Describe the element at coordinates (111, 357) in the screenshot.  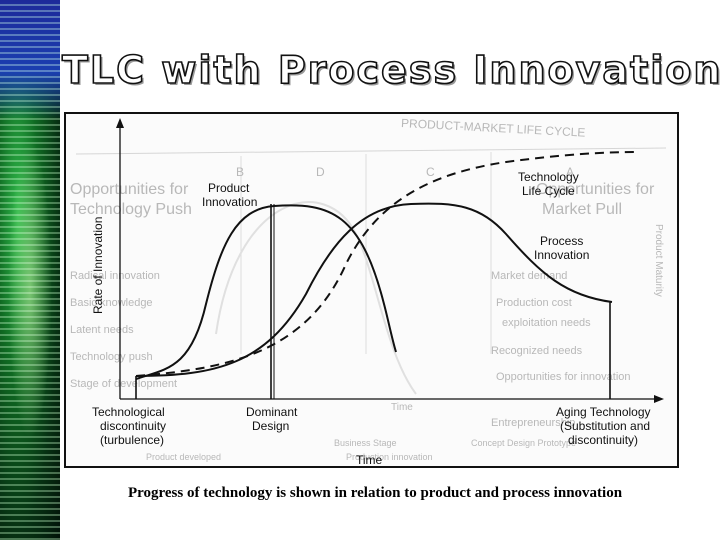
I see `bg-left-list-4: Technology push` at that location.